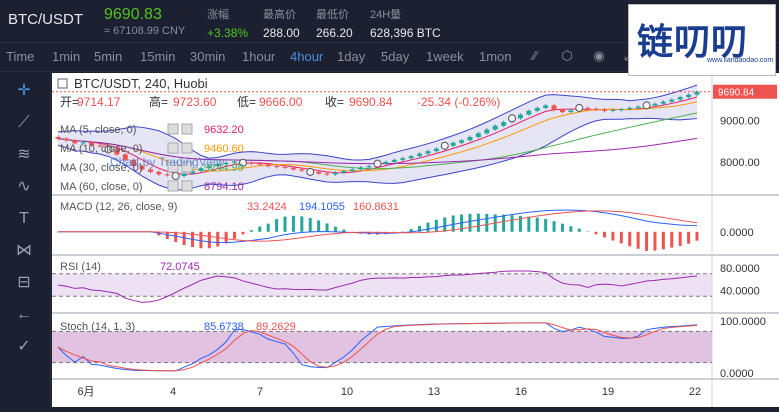 The width and height of the screenshot is (779, 412). What do you see at coordinates (740, 60) in the screenshot?
I see `logo-url: www.liandaodao.com` at bounding box center [740, 60].